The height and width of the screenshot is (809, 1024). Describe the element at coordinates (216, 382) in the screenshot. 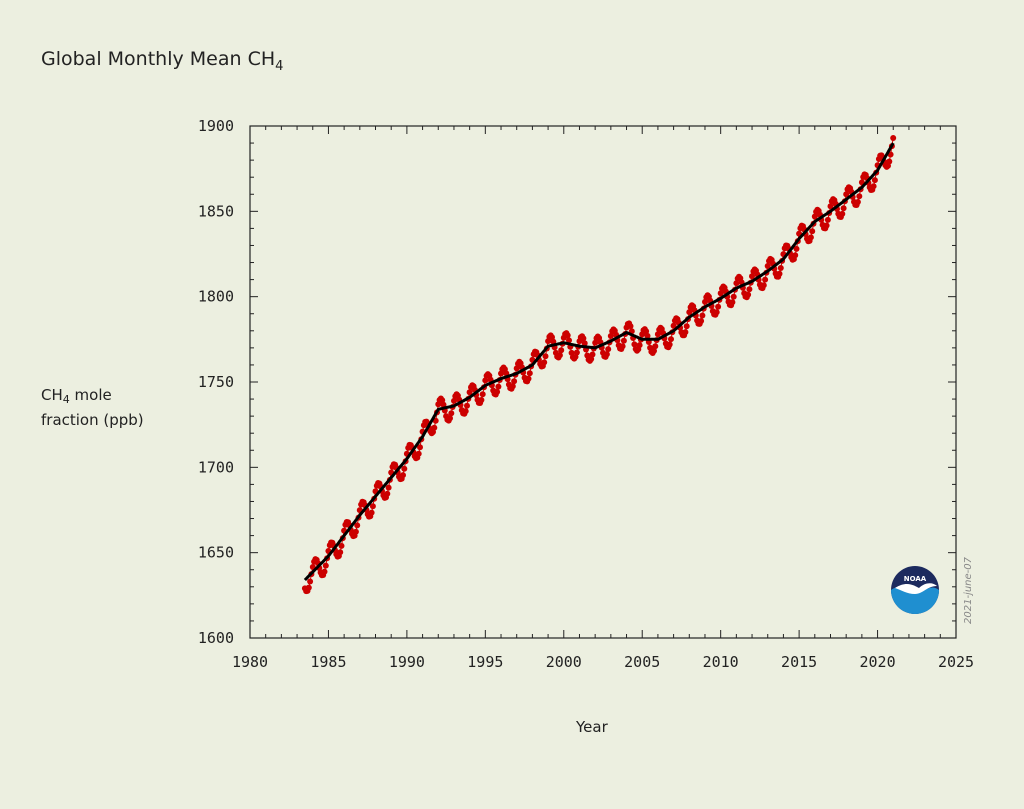

I see `y-tick-label: 1750` at that location.